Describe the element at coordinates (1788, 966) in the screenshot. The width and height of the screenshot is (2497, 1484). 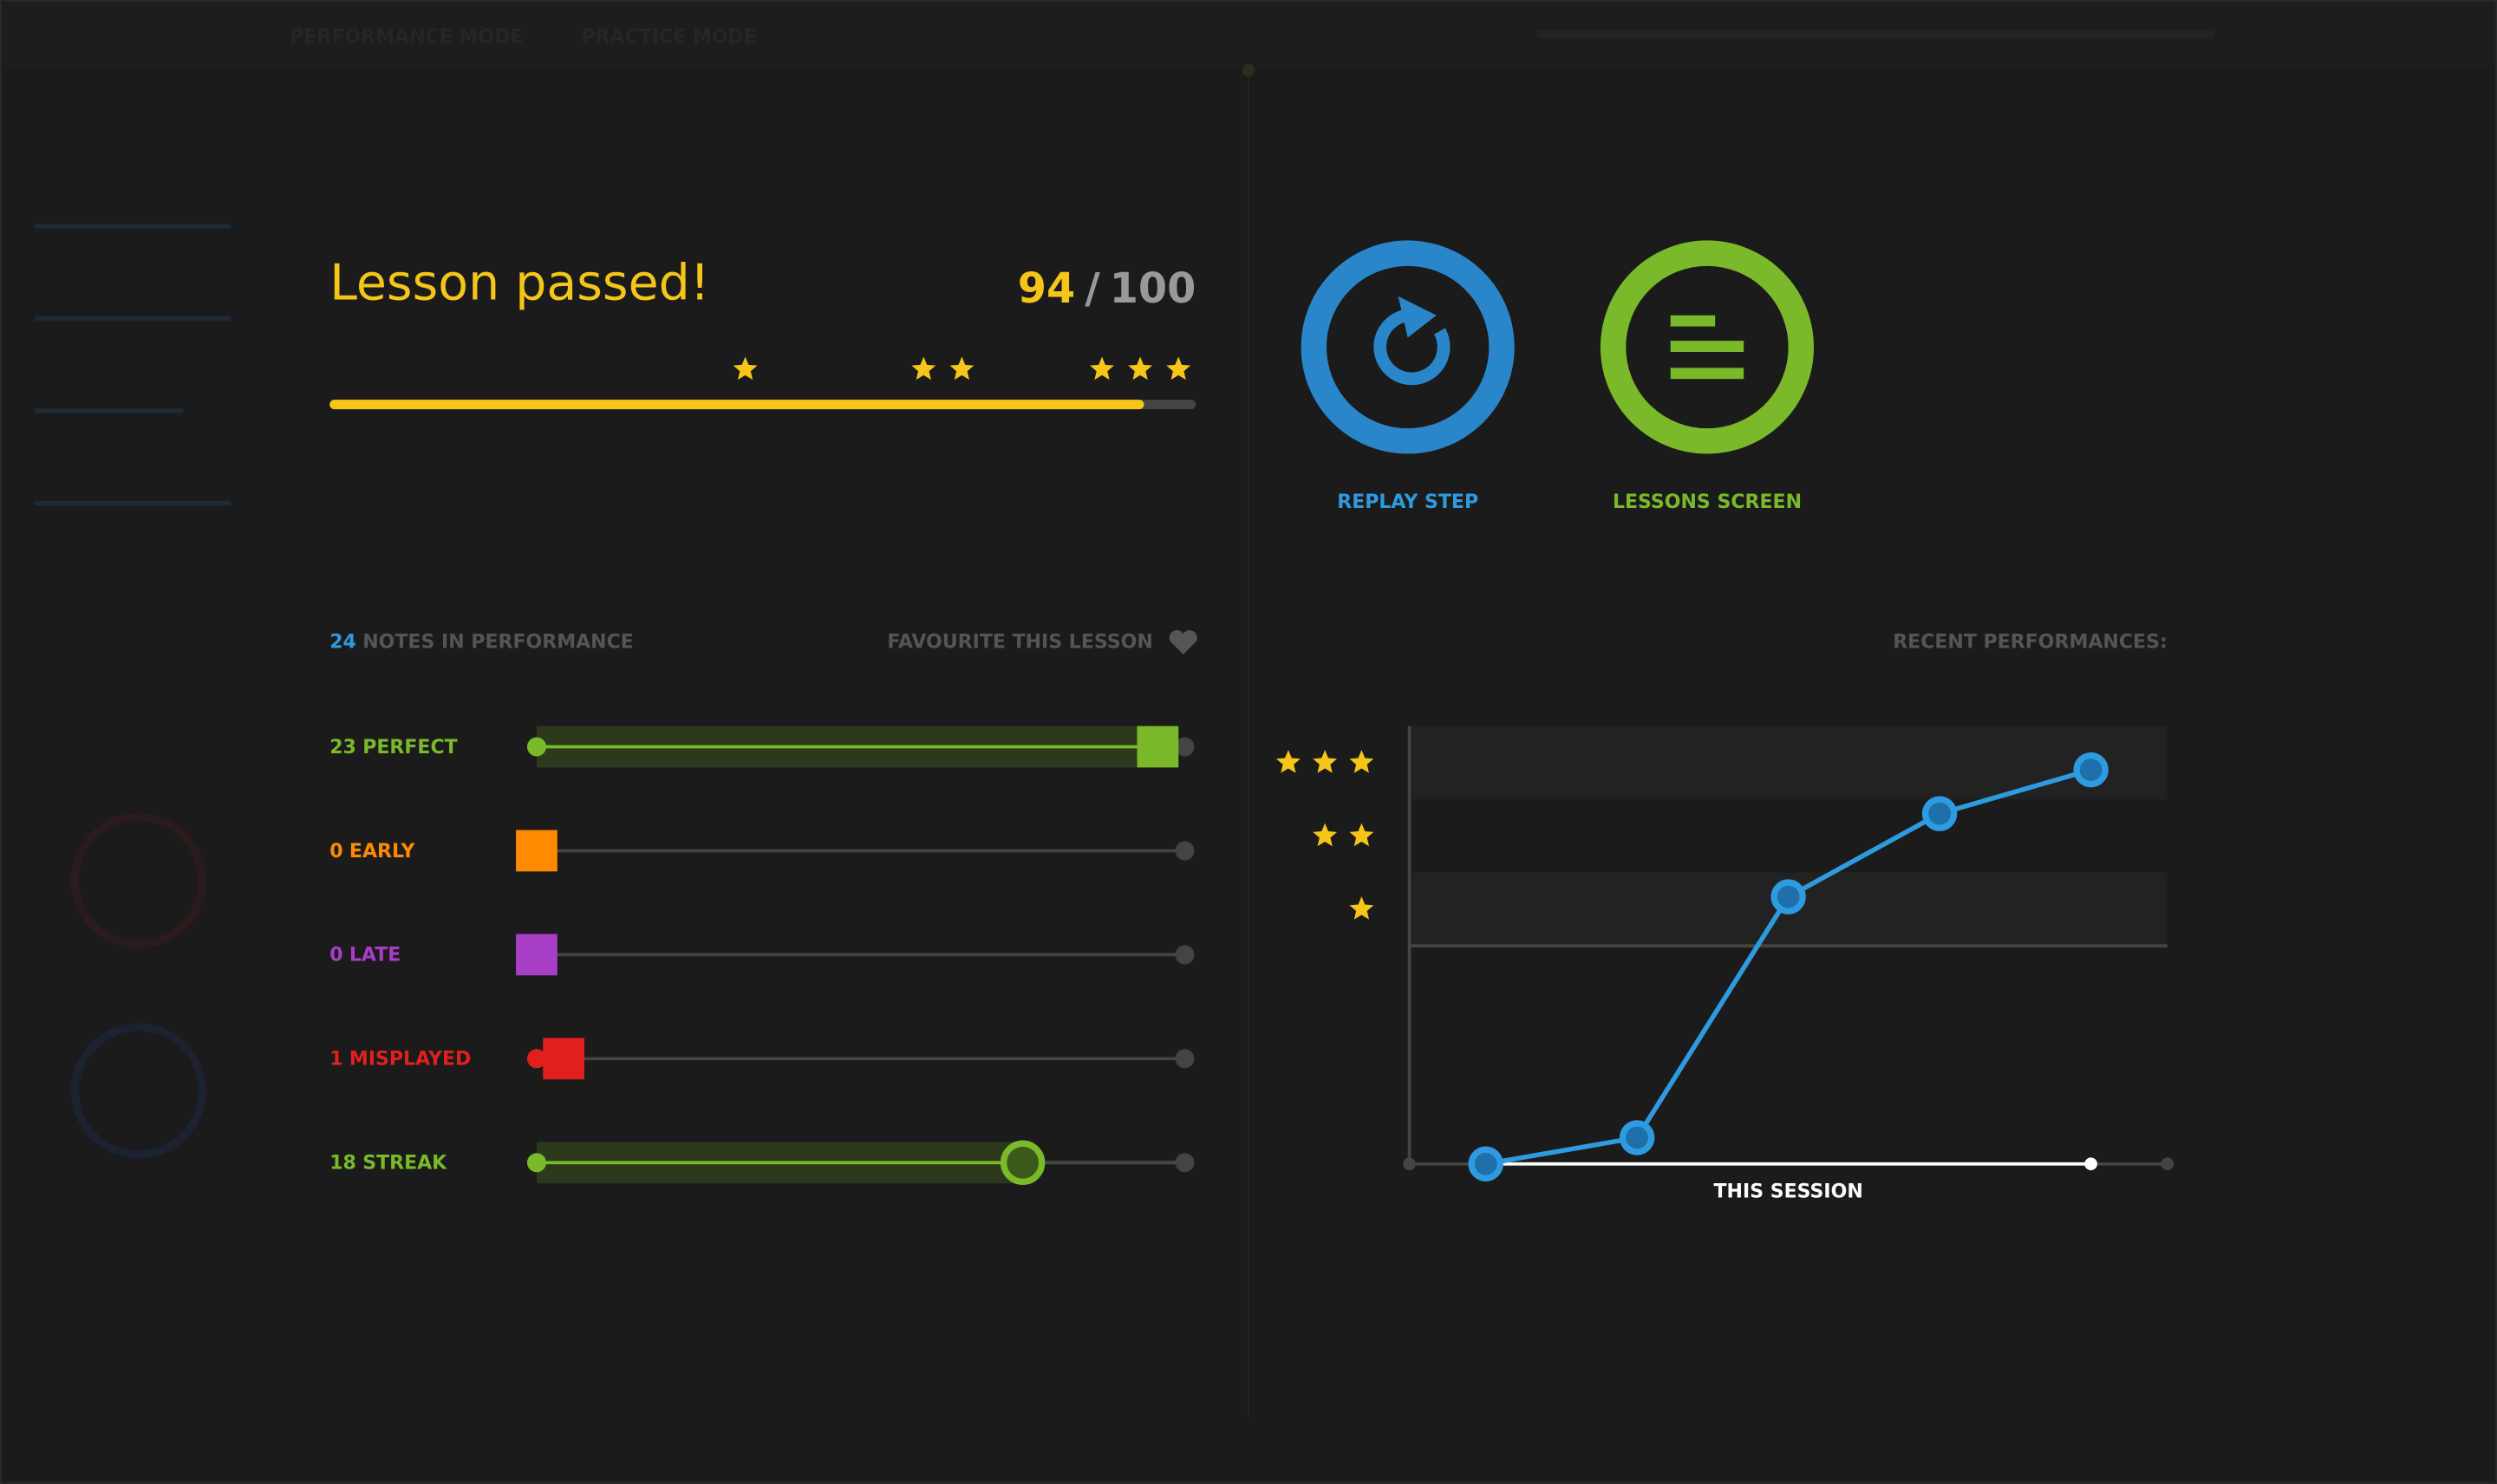
I see `plot` at that location.